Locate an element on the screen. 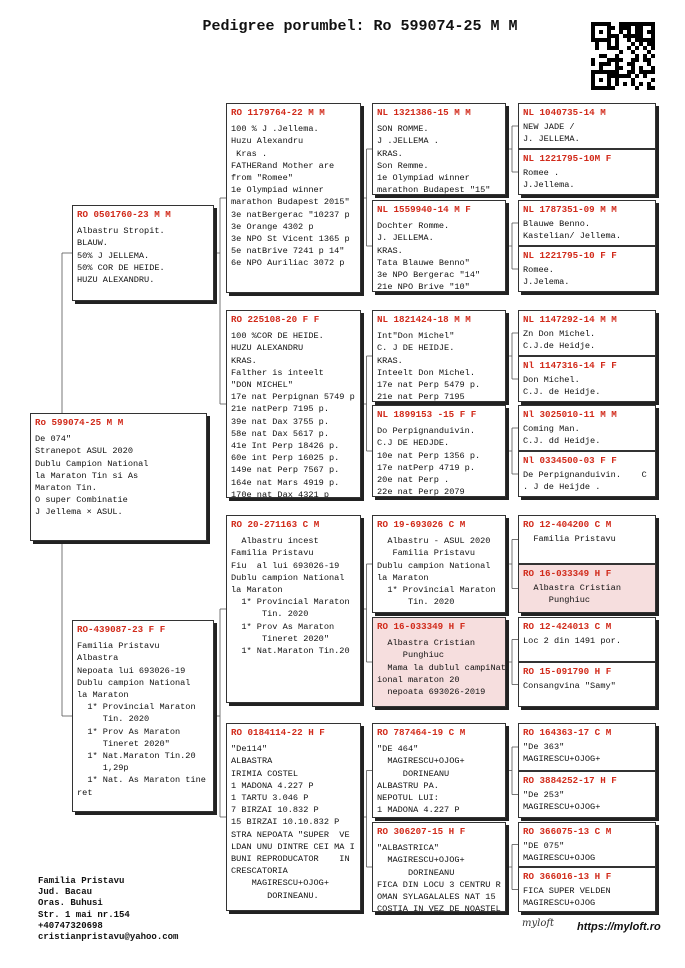 This screenshot has width=685, height=968. box-line: 15 BIRZAI 10.10.832 P is located at coordinates (285, 822).